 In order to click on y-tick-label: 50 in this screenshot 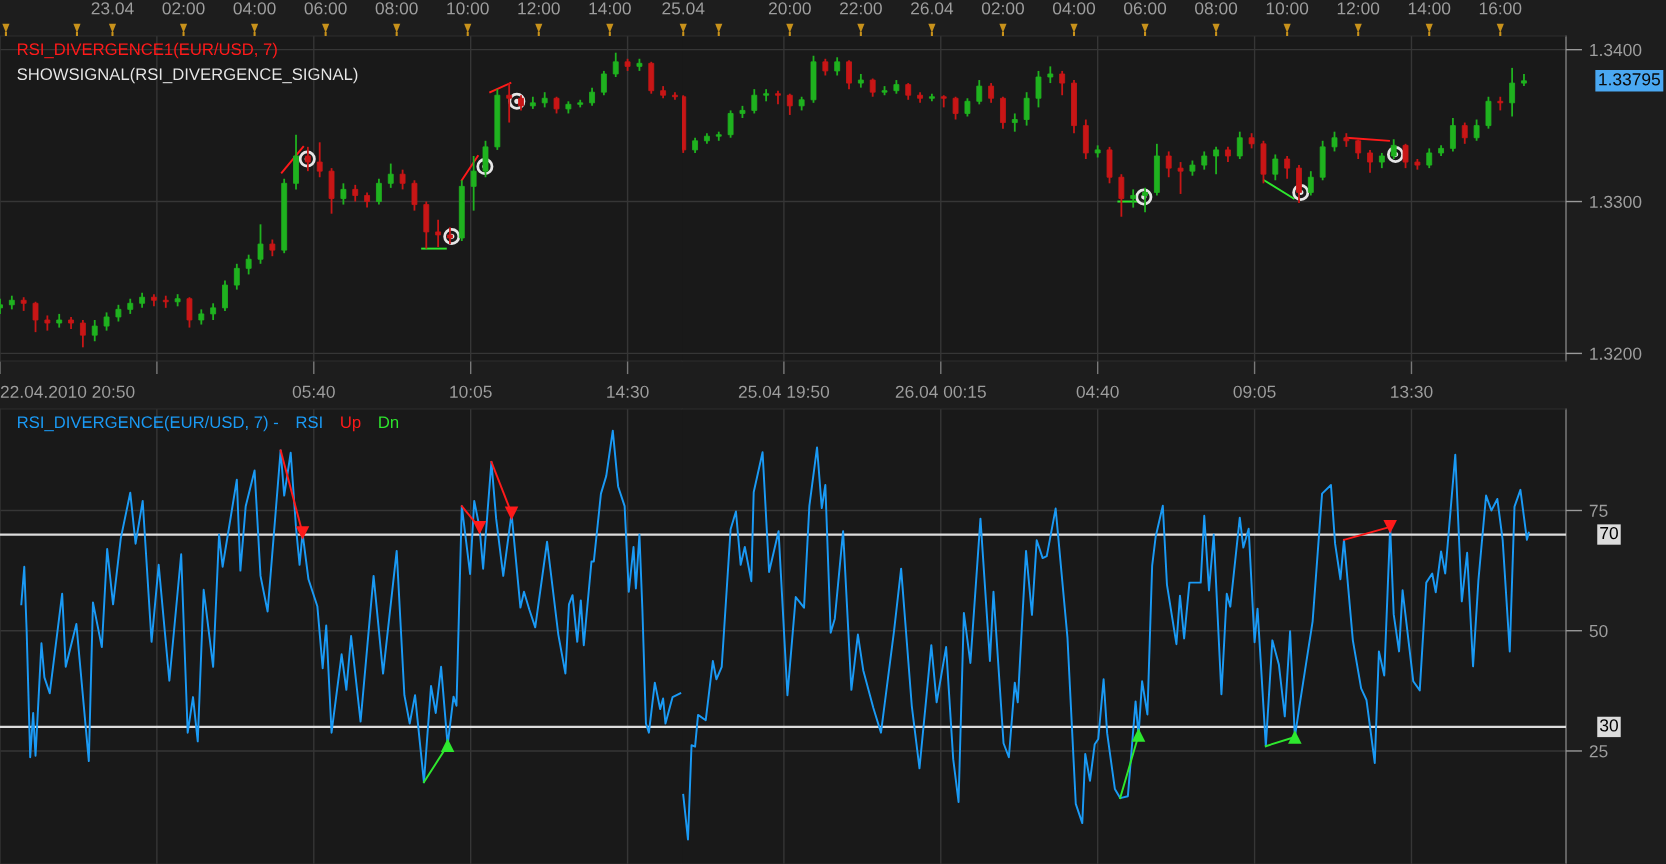, I will do `click(1598, 631)`.